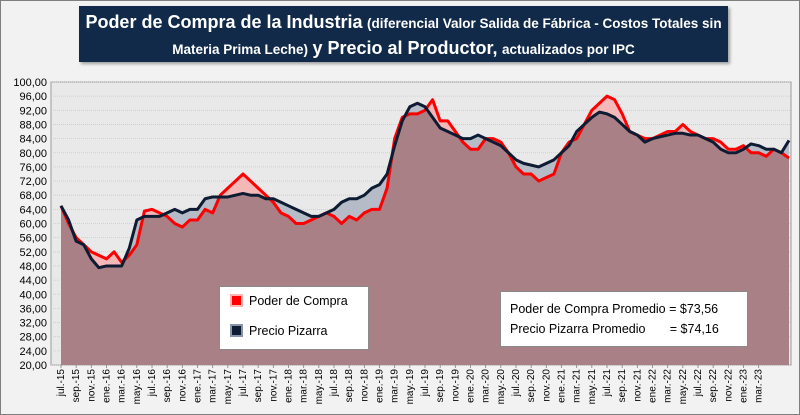  I want to click on x-tick-label: ene.-19, so click(380, 386).